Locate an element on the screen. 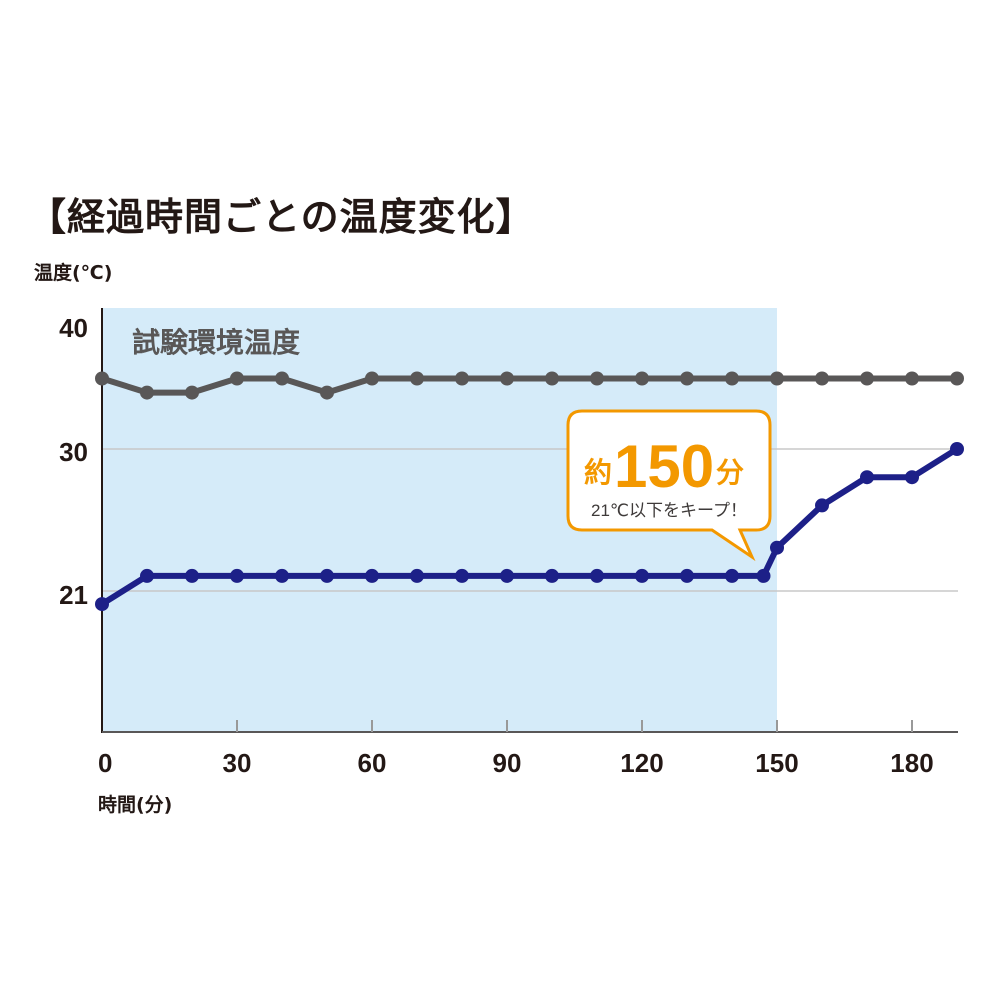  y-tick-label: 21 is located at coordinates (73, 595).